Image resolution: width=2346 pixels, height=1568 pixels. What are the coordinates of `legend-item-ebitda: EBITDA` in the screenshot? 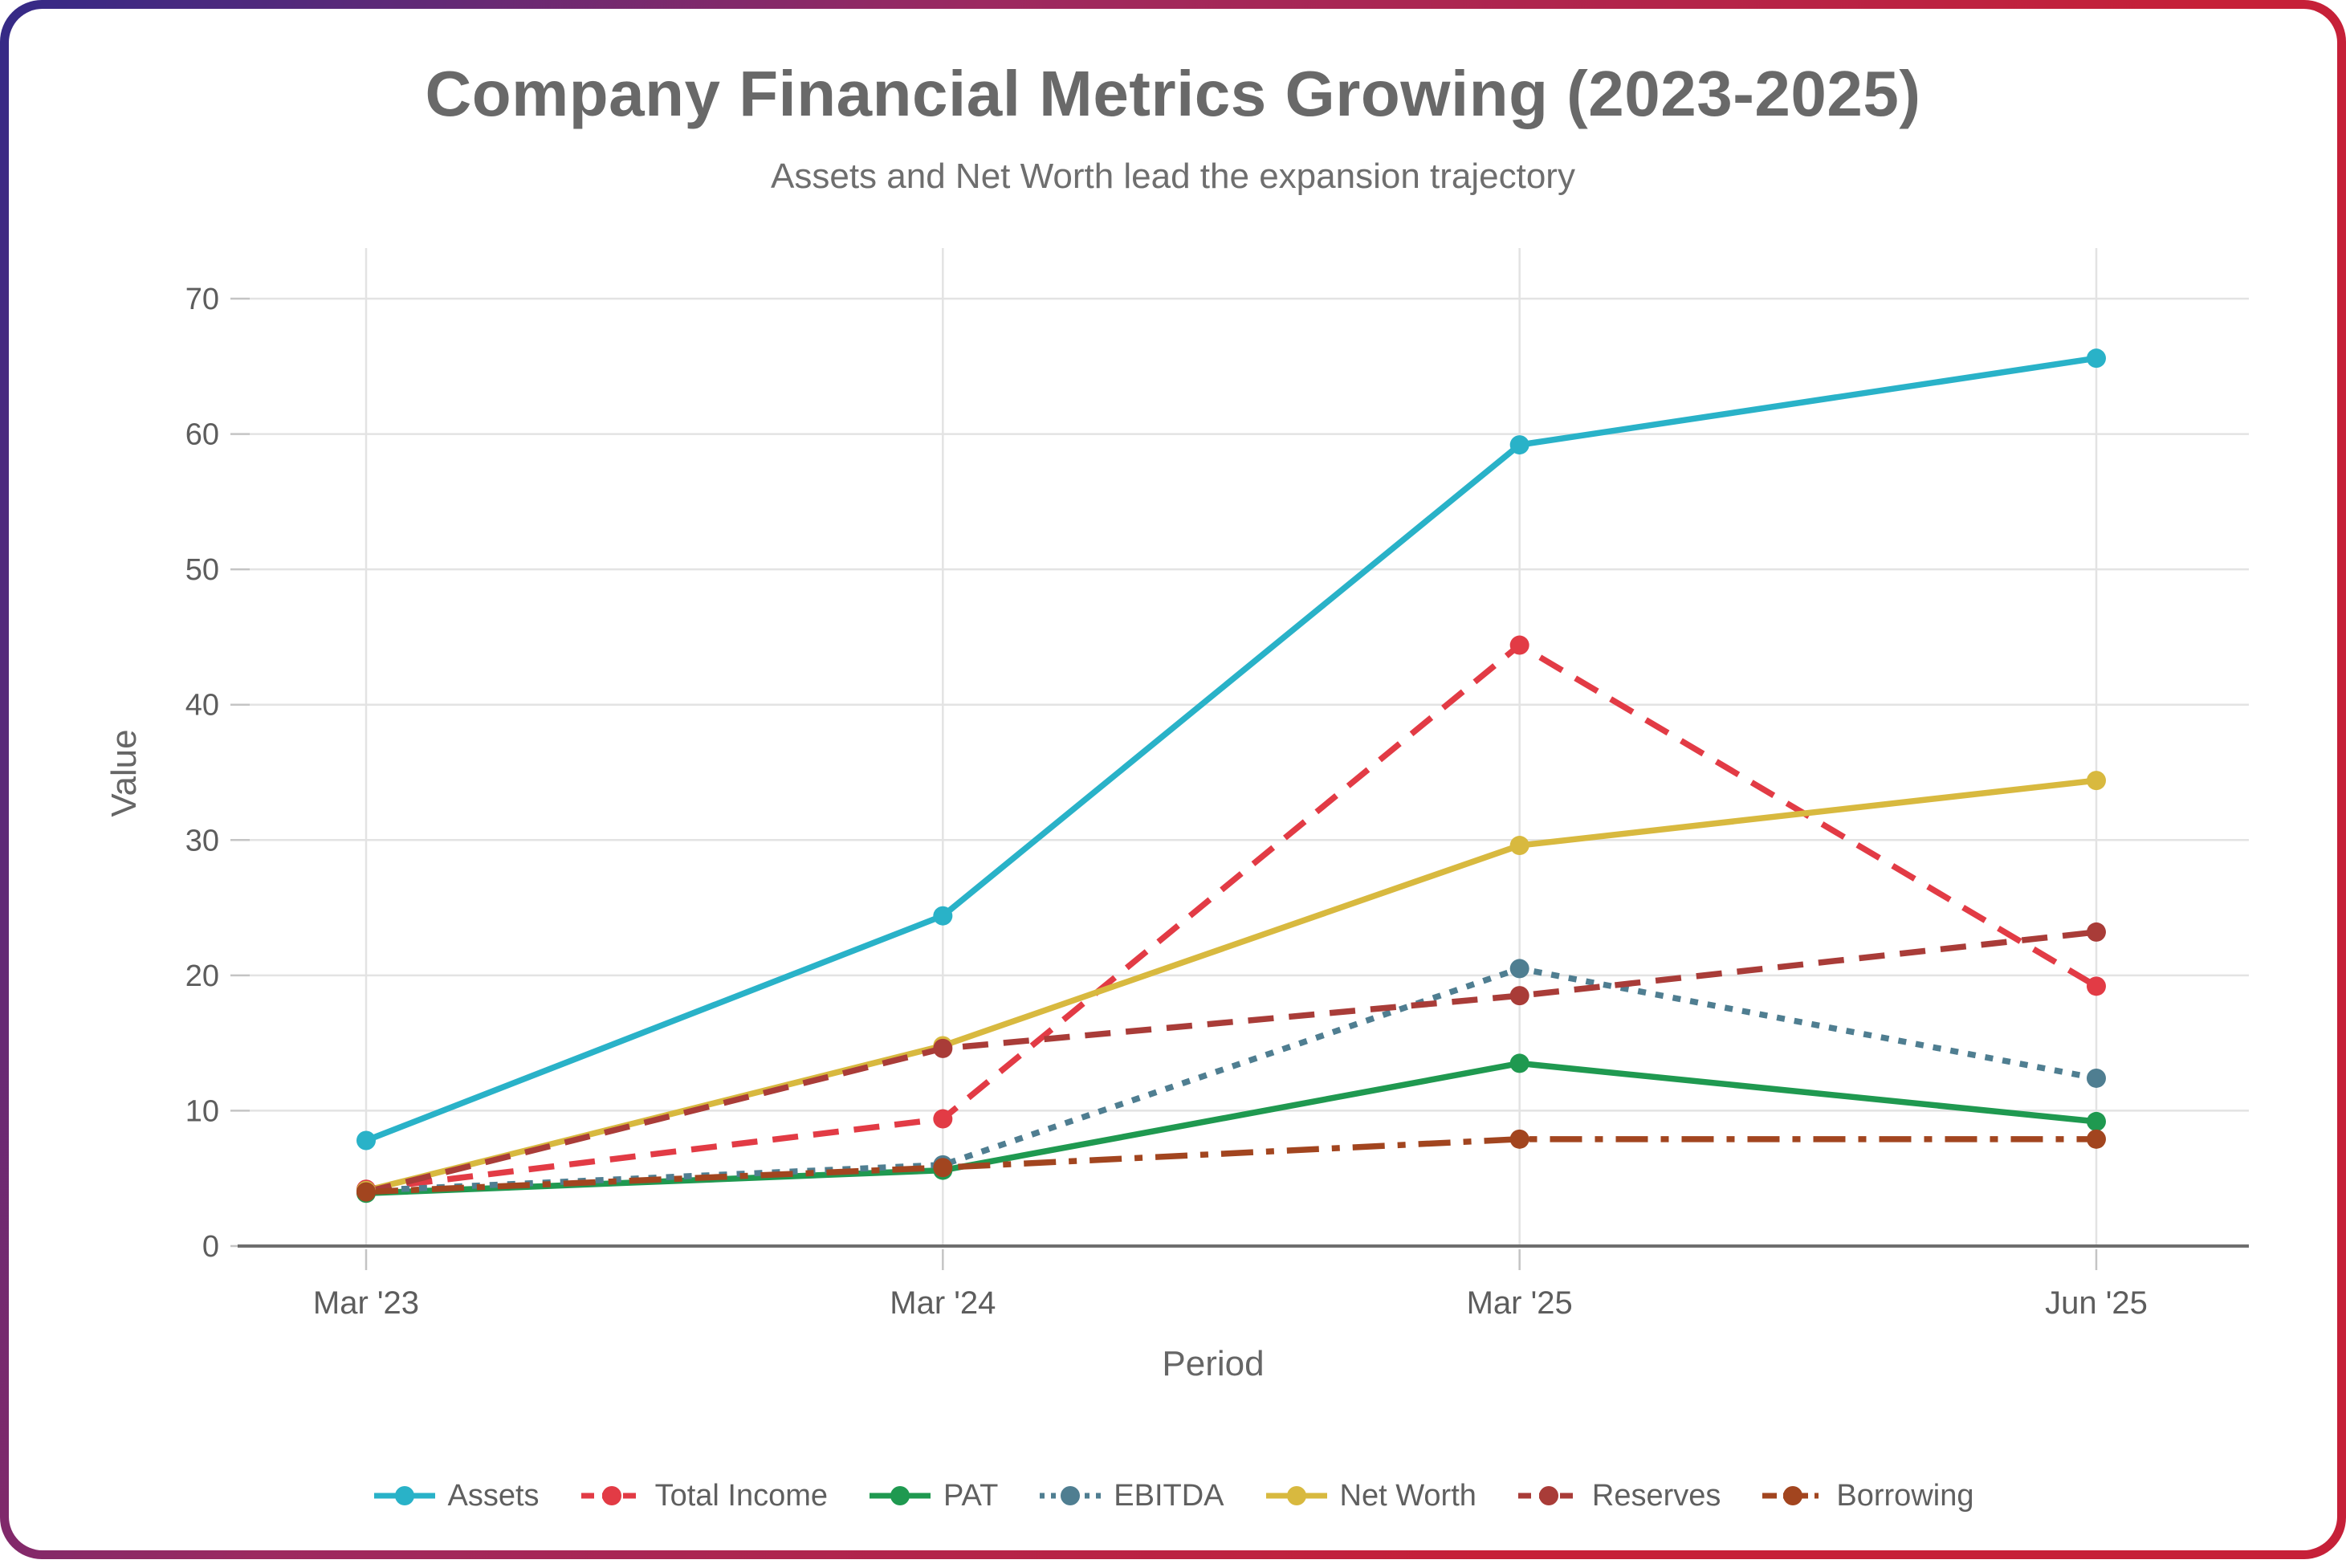 It's located at (1131, 1496).